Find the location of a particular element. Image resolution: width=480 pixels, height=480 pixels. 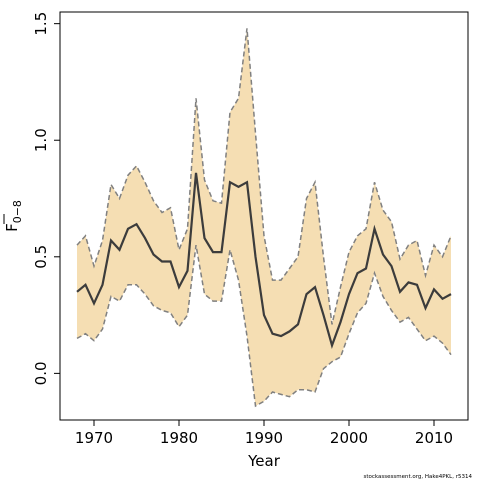

y-tick-label: 0.5 is located at coordinates (41, 257).